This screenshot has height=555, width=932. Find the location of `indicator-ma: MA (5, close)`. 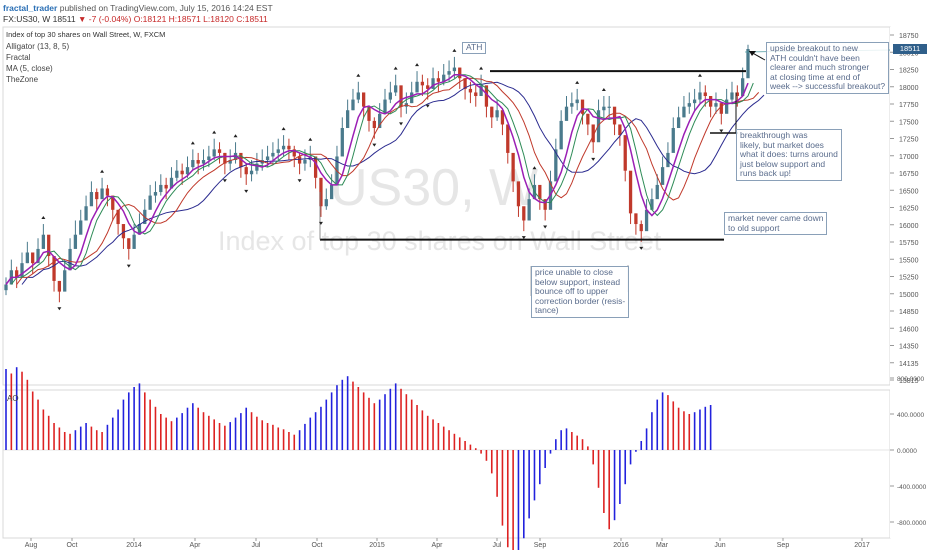

indicator-ma: MA (5, close) is located at coordinates (29, 68).